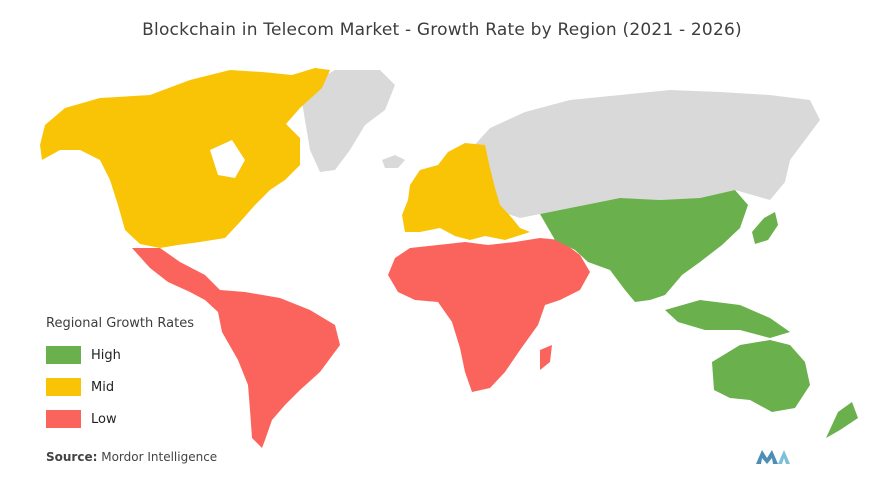 The width and height of the screenshot is (884, 477). I want to click on legend-item-low: Low, so click(120, 419).